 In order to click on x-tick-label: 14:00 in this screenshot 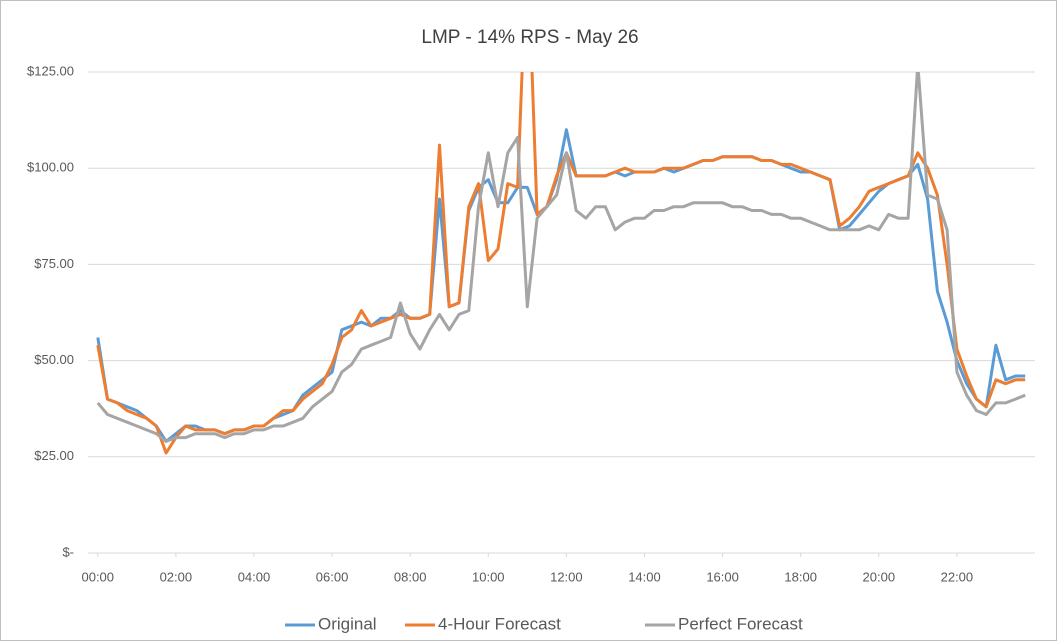, I will do `click(644, 576)`.